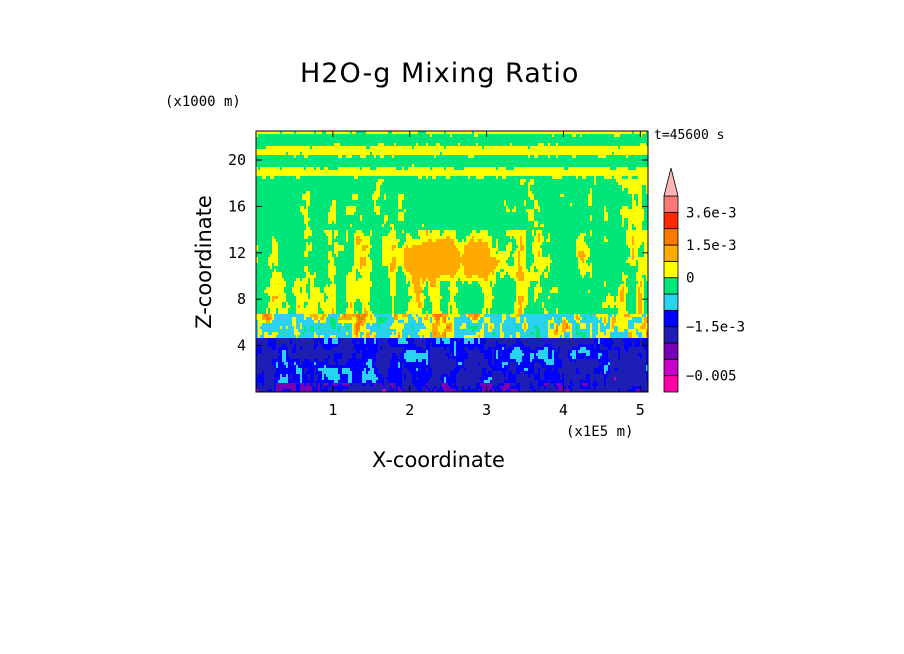  Describe the element at coordinates (671, 182) in the screenshot. I see `colorbar-arrow` at that location.